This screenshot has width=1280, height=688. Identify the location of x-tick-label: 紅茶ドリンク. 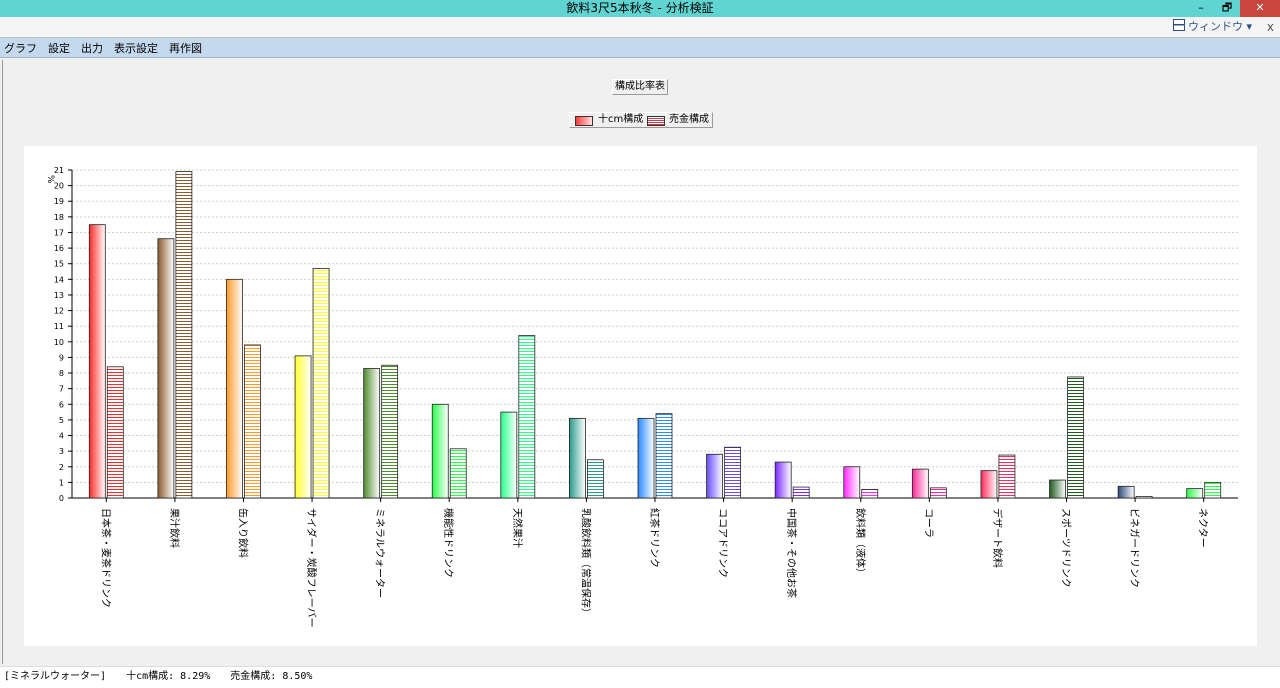
(654, 538).